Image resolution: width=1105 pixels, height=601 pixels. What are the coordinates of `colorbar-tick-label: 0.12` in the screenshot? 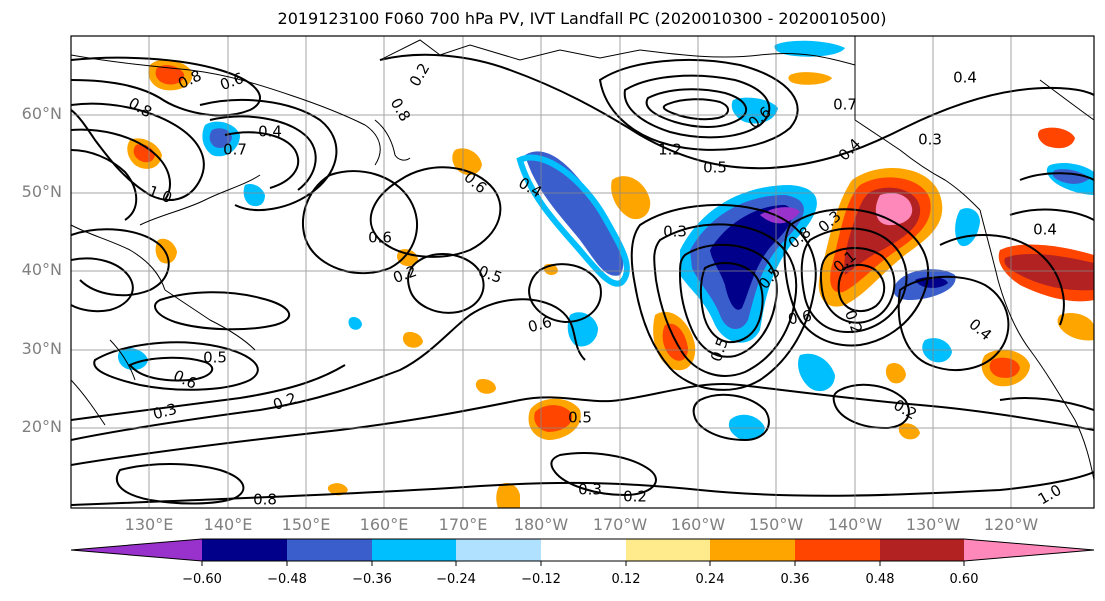 It's located at (626, 579).